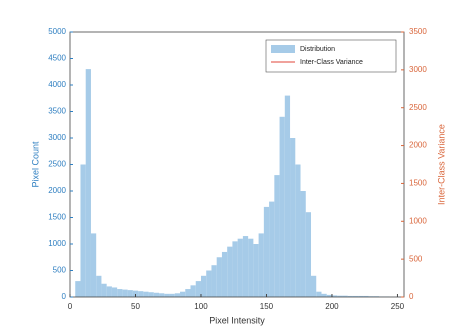  I want to click on y-axis-label: Pixel Count, so click(35, 164).